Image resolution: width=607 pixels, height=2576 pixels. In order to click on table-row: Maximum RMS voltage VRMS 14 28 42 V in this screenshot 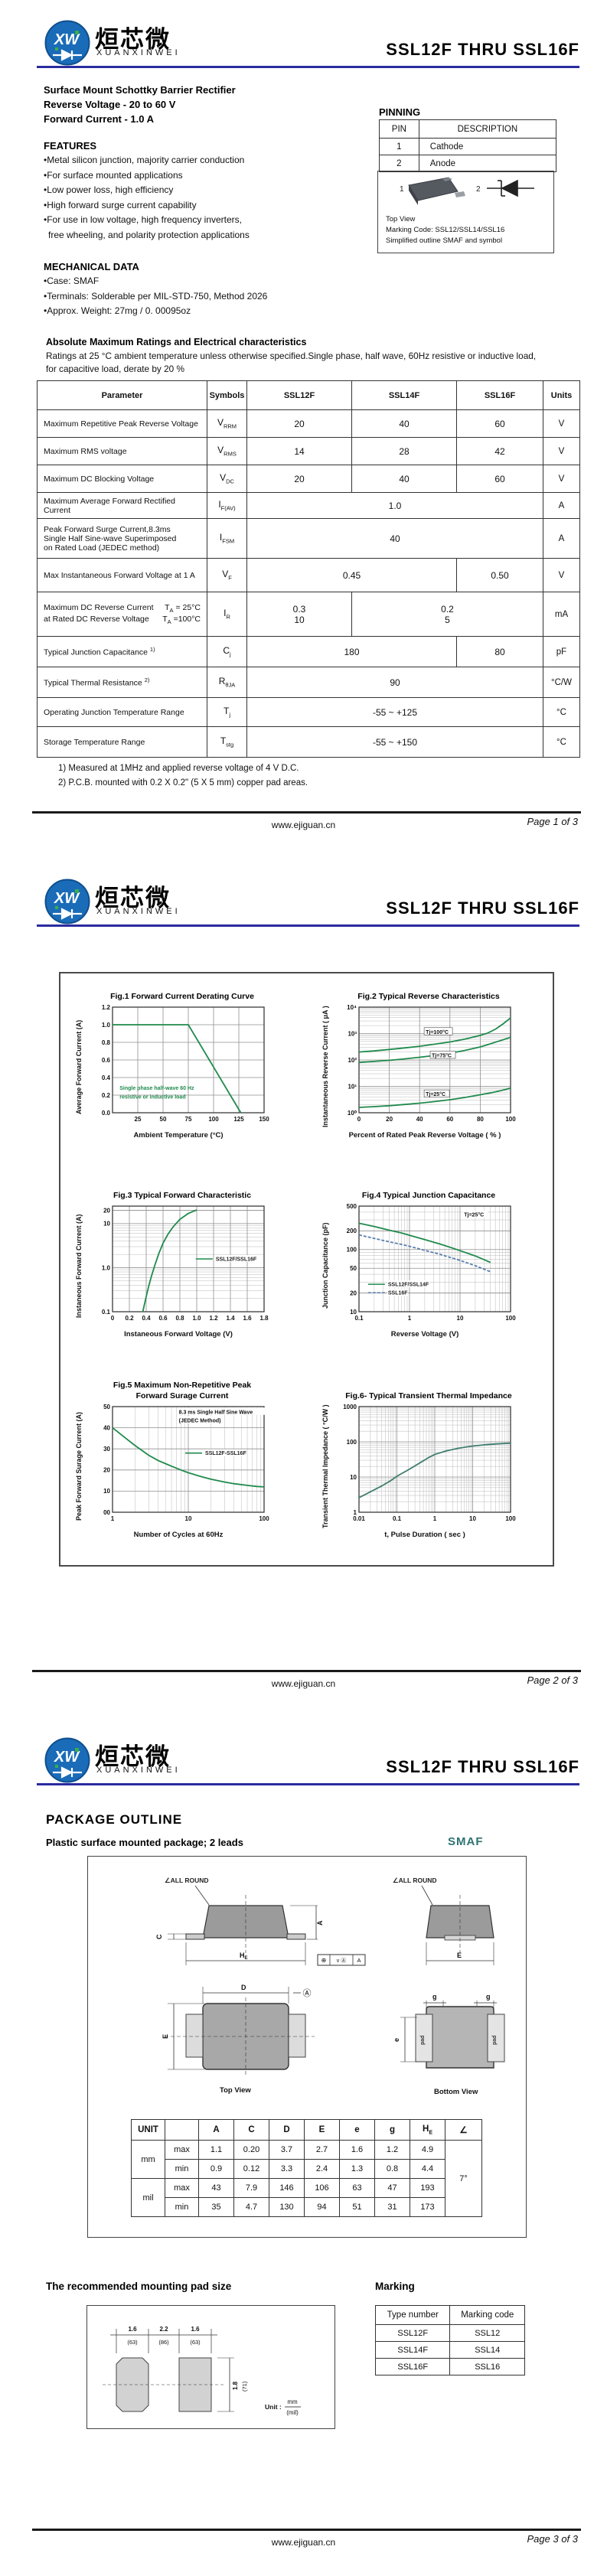, I will do `click(308, 451)`.